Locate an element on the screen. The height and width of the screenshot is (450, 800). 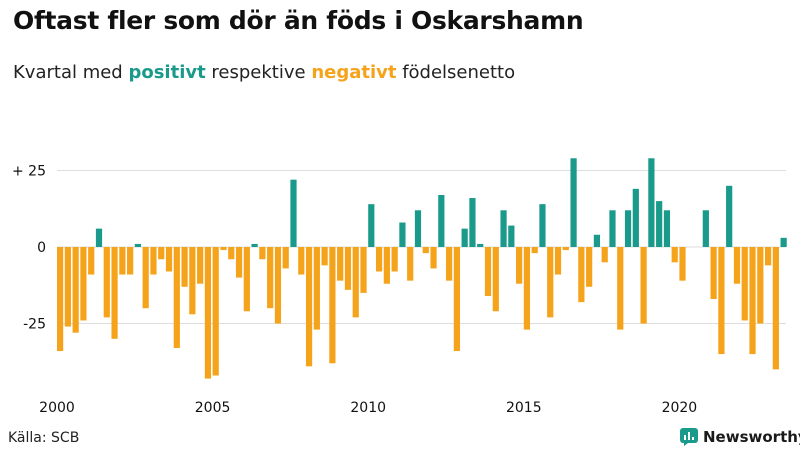
y-tick-label: + 25 is located at coordinates (29, 172).